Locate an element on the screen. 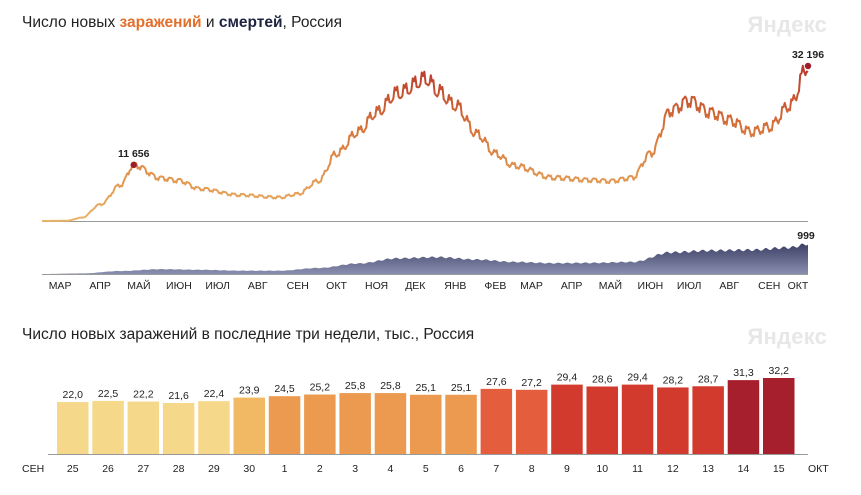 The width and height of the screenshot is (861, 495). bar-value-label: 24,5 is located at coordinates (284, 389).